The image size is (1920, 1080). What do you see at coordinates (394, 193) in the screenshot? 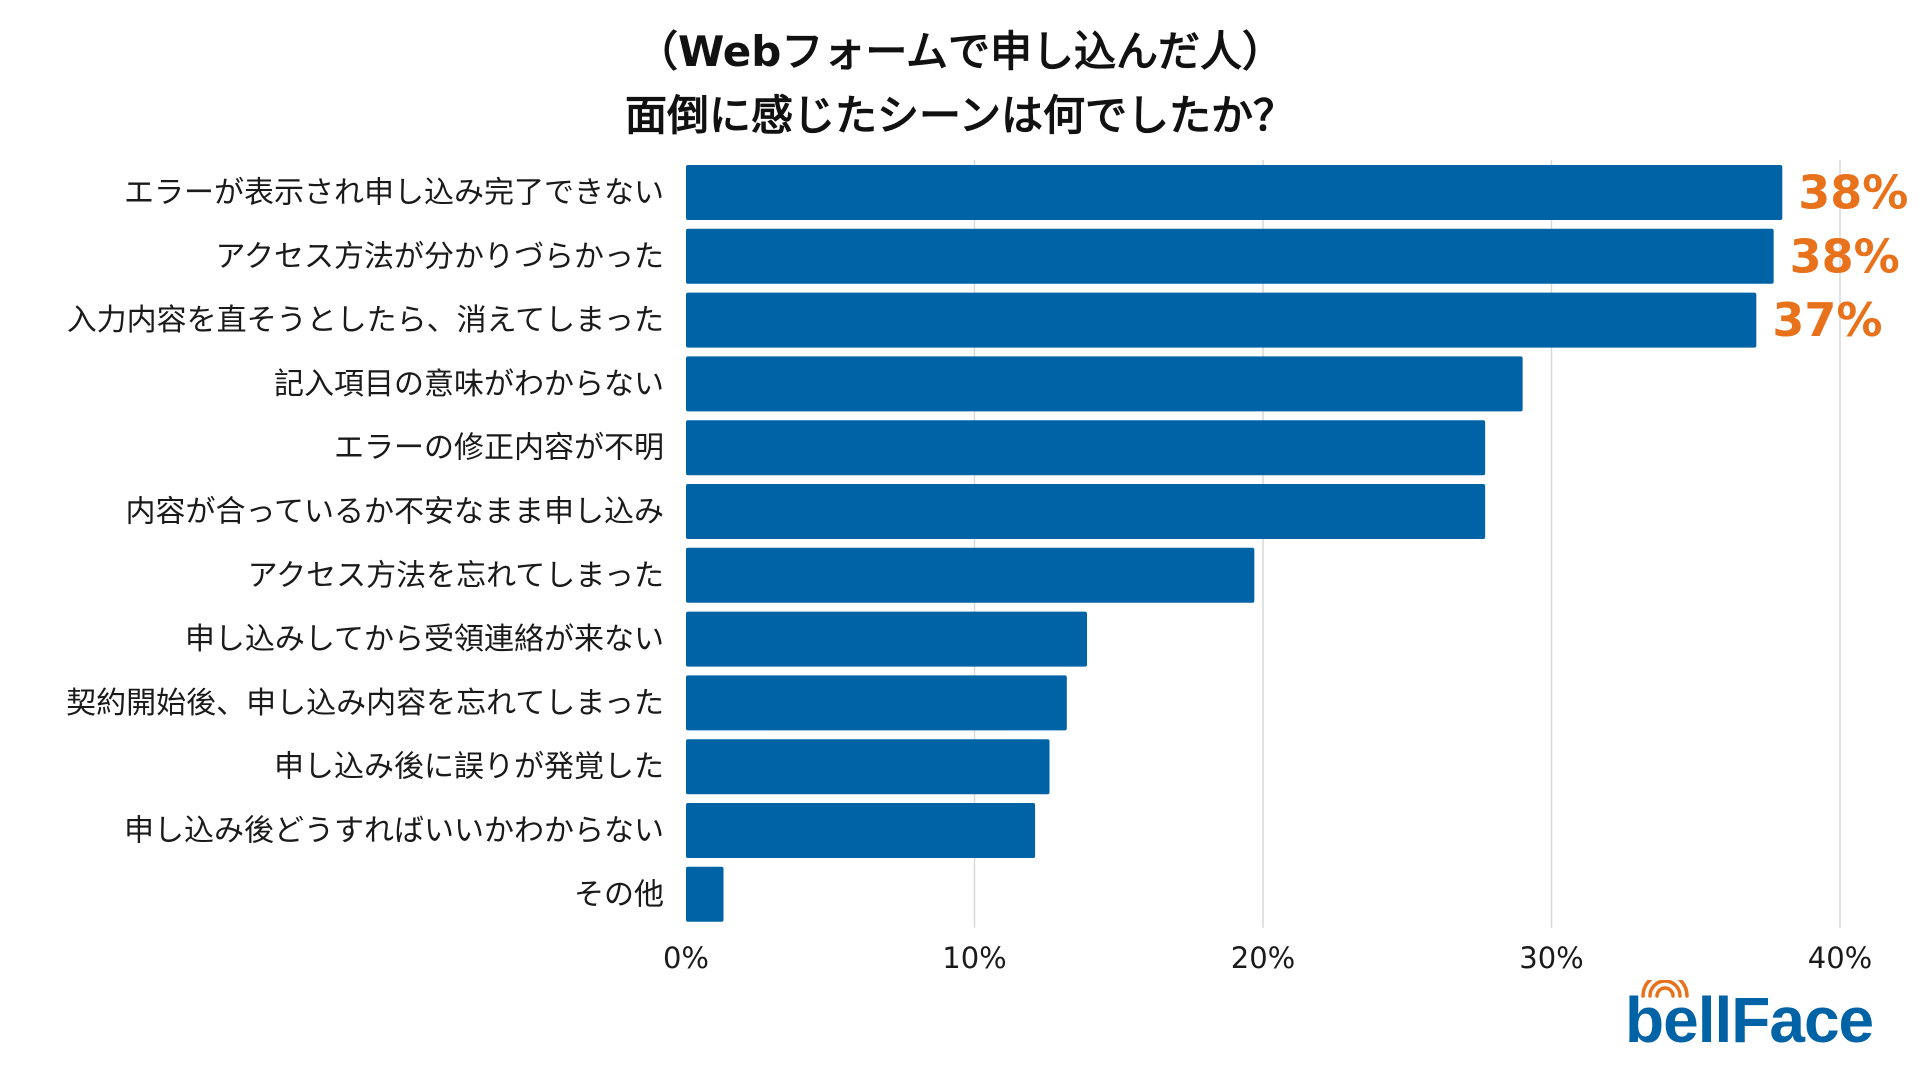
I see `category-label: エラーが表示され申し込み完了できない` at bounding box center [394, 193].